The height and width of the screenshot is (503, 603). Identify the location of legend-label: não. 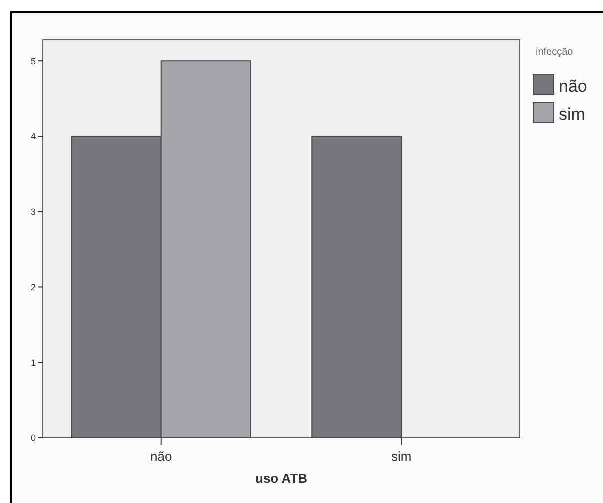
(573, 86).